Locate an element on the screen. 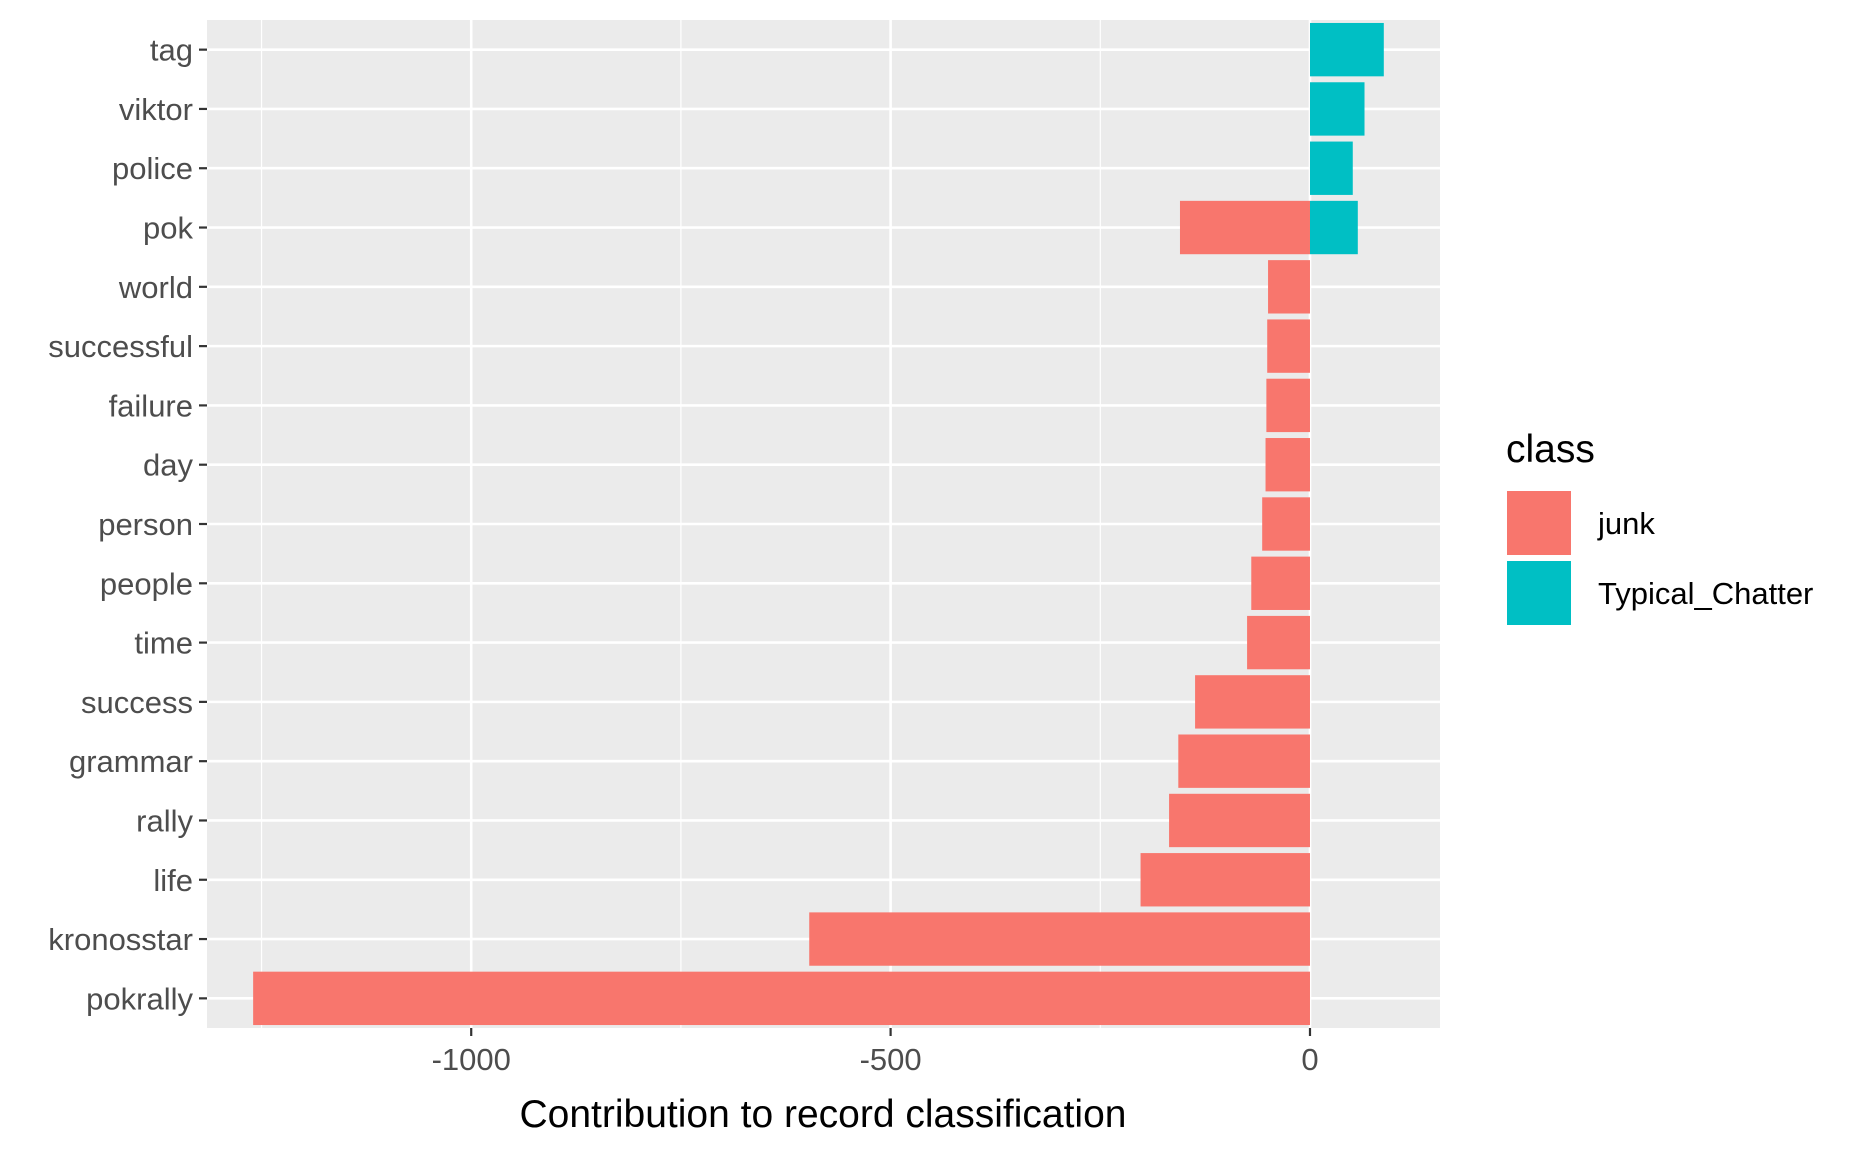  y-tick-label: time is located at coordinates (163, 643).